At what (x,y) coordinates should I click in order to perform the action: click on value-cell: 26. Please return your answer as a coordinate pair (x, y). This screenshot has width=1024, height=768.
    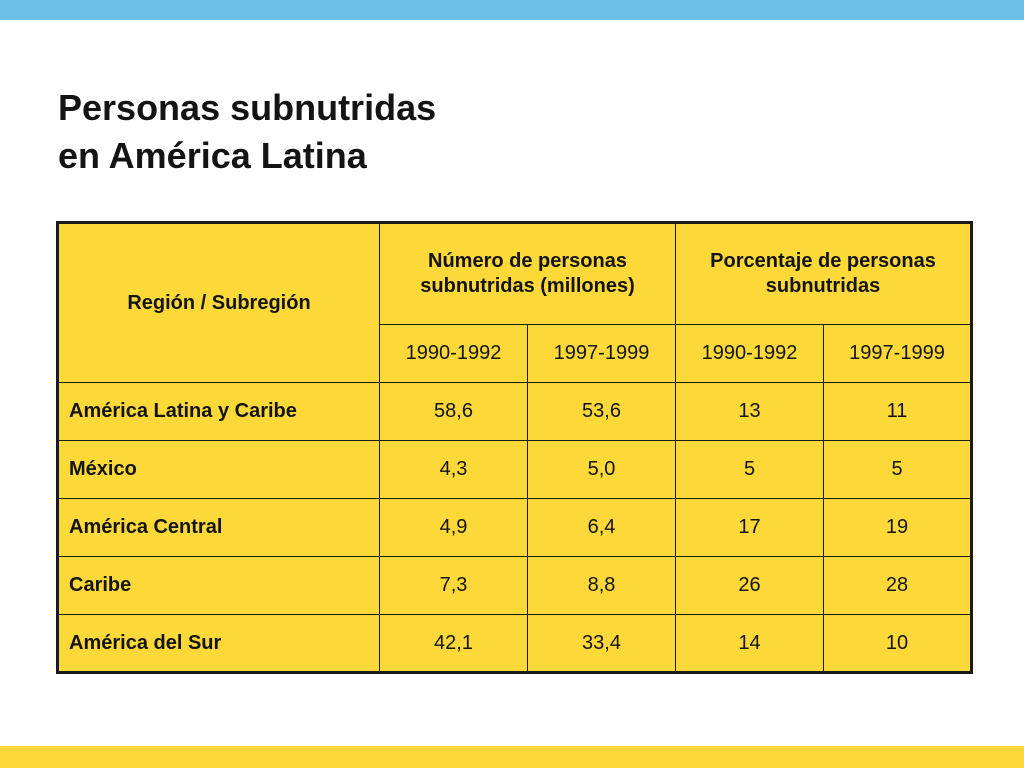
    Looking at the image, I should click on (749, 585).